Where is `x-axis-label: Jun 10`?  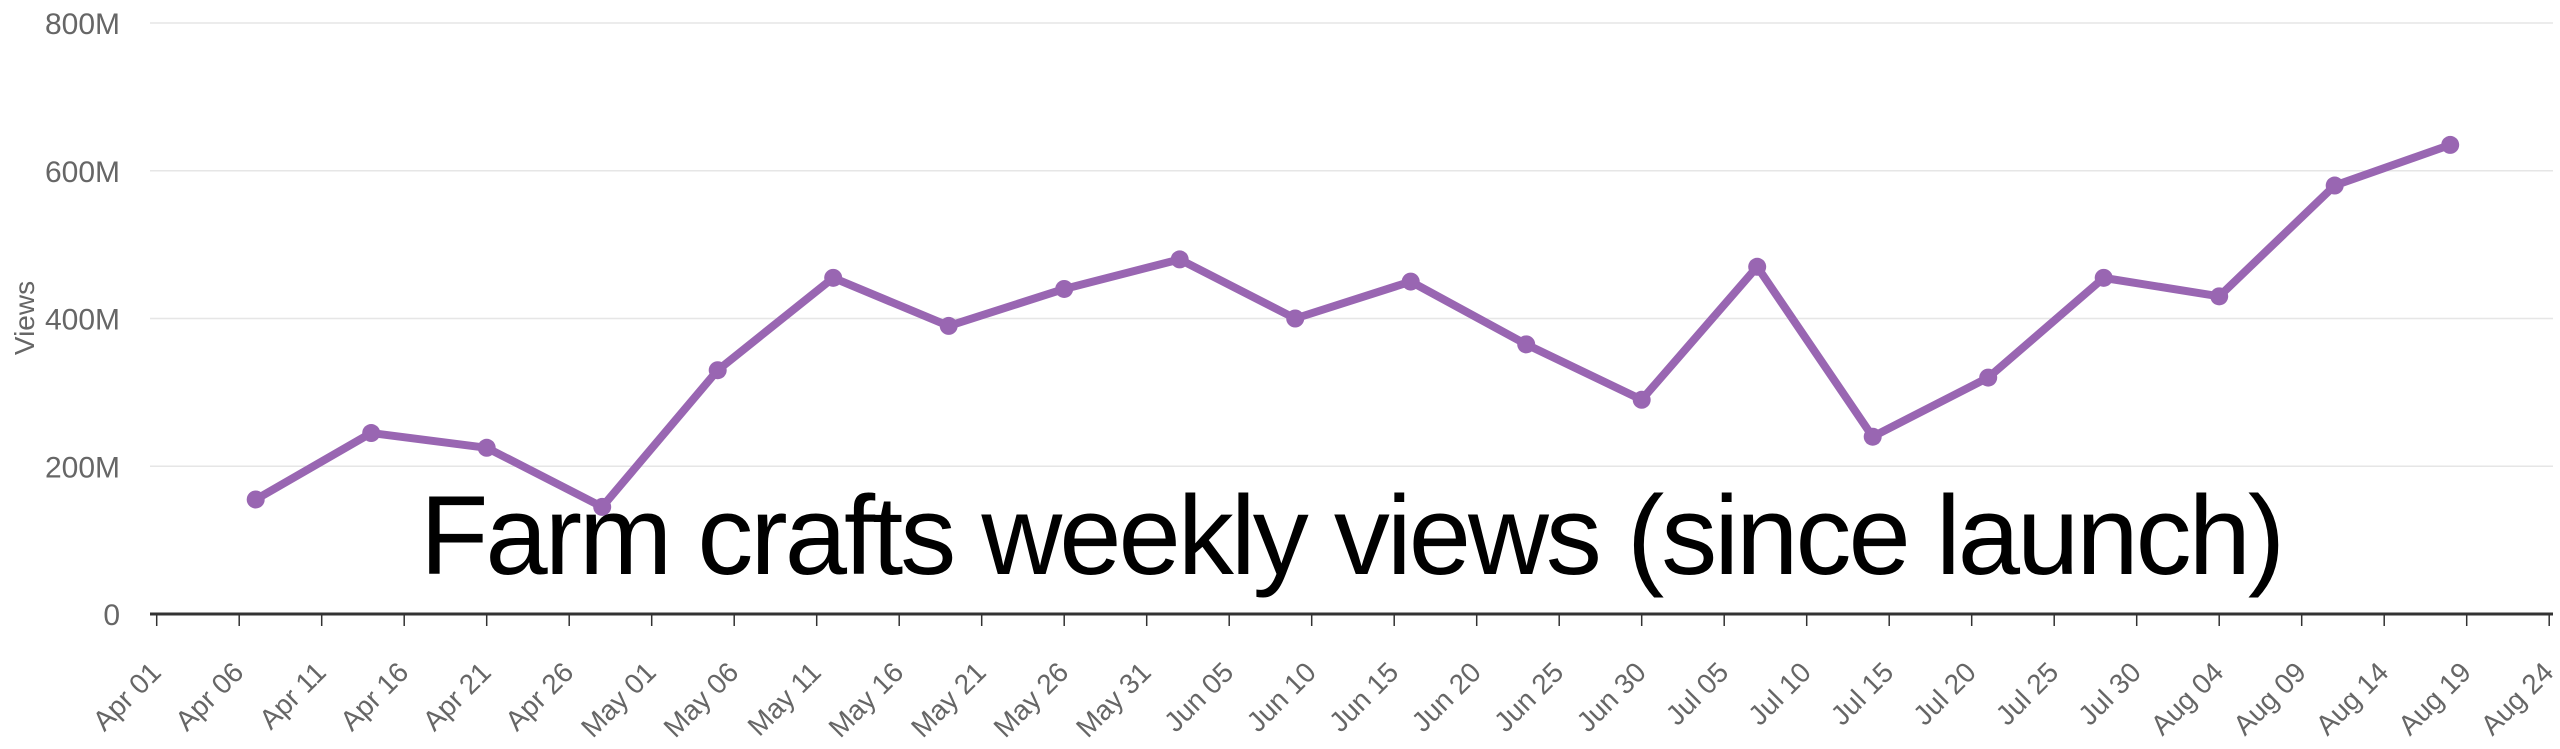
x-axis-label: Jun 10 is located at coordinates (1281, 696).